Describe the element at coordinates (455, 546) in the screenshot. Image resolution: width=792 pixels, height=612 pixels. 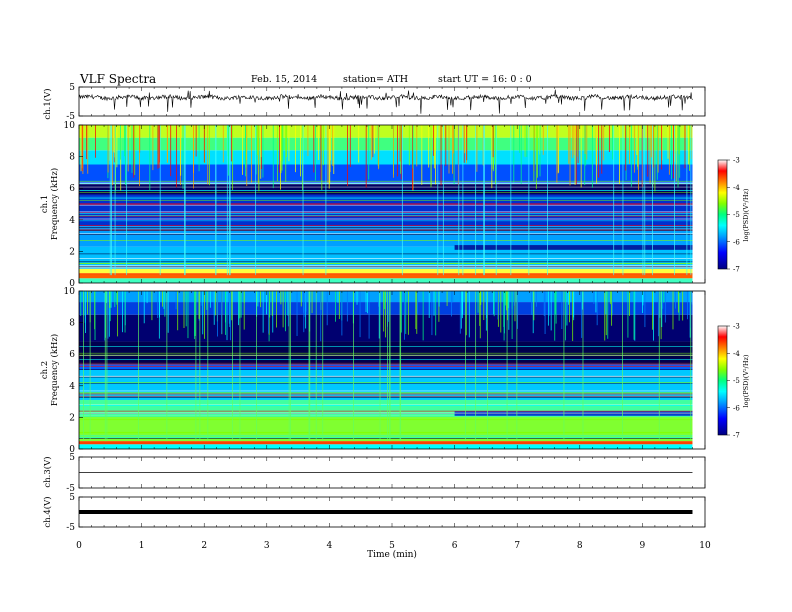
I see `x-tick-label: 6` at that location.